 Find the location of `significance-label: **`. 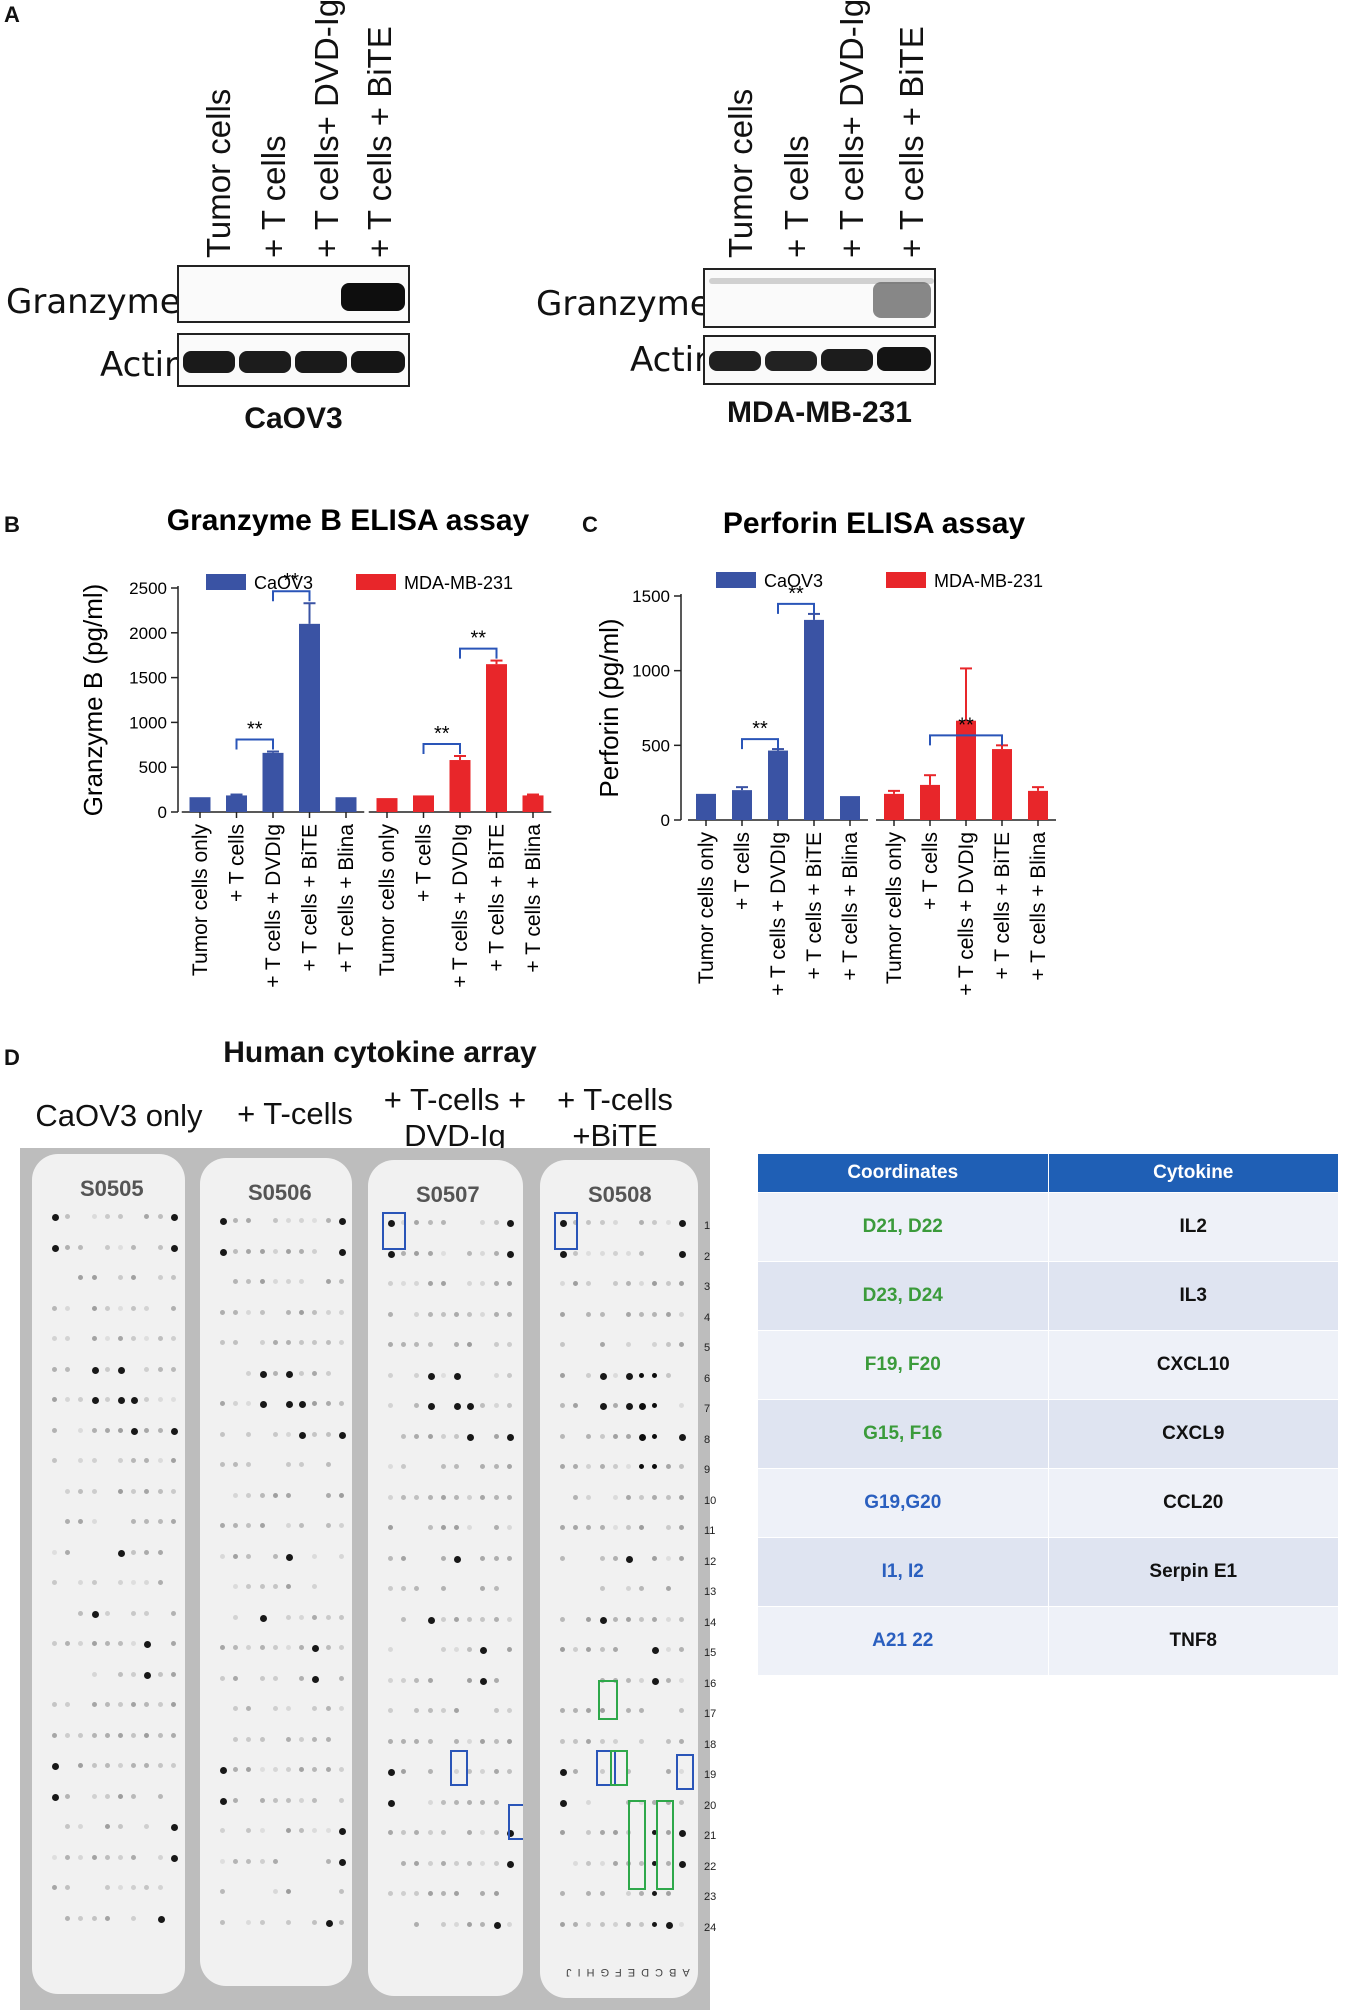

significance-label: ** is located at coordinates (760, 729).